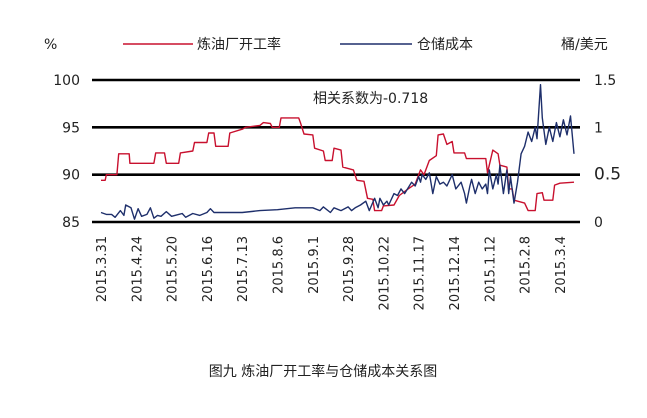 This screenshot has height=418, width=647. I want to click on x-tick-label: 2015.12.14, so click(455, 273).